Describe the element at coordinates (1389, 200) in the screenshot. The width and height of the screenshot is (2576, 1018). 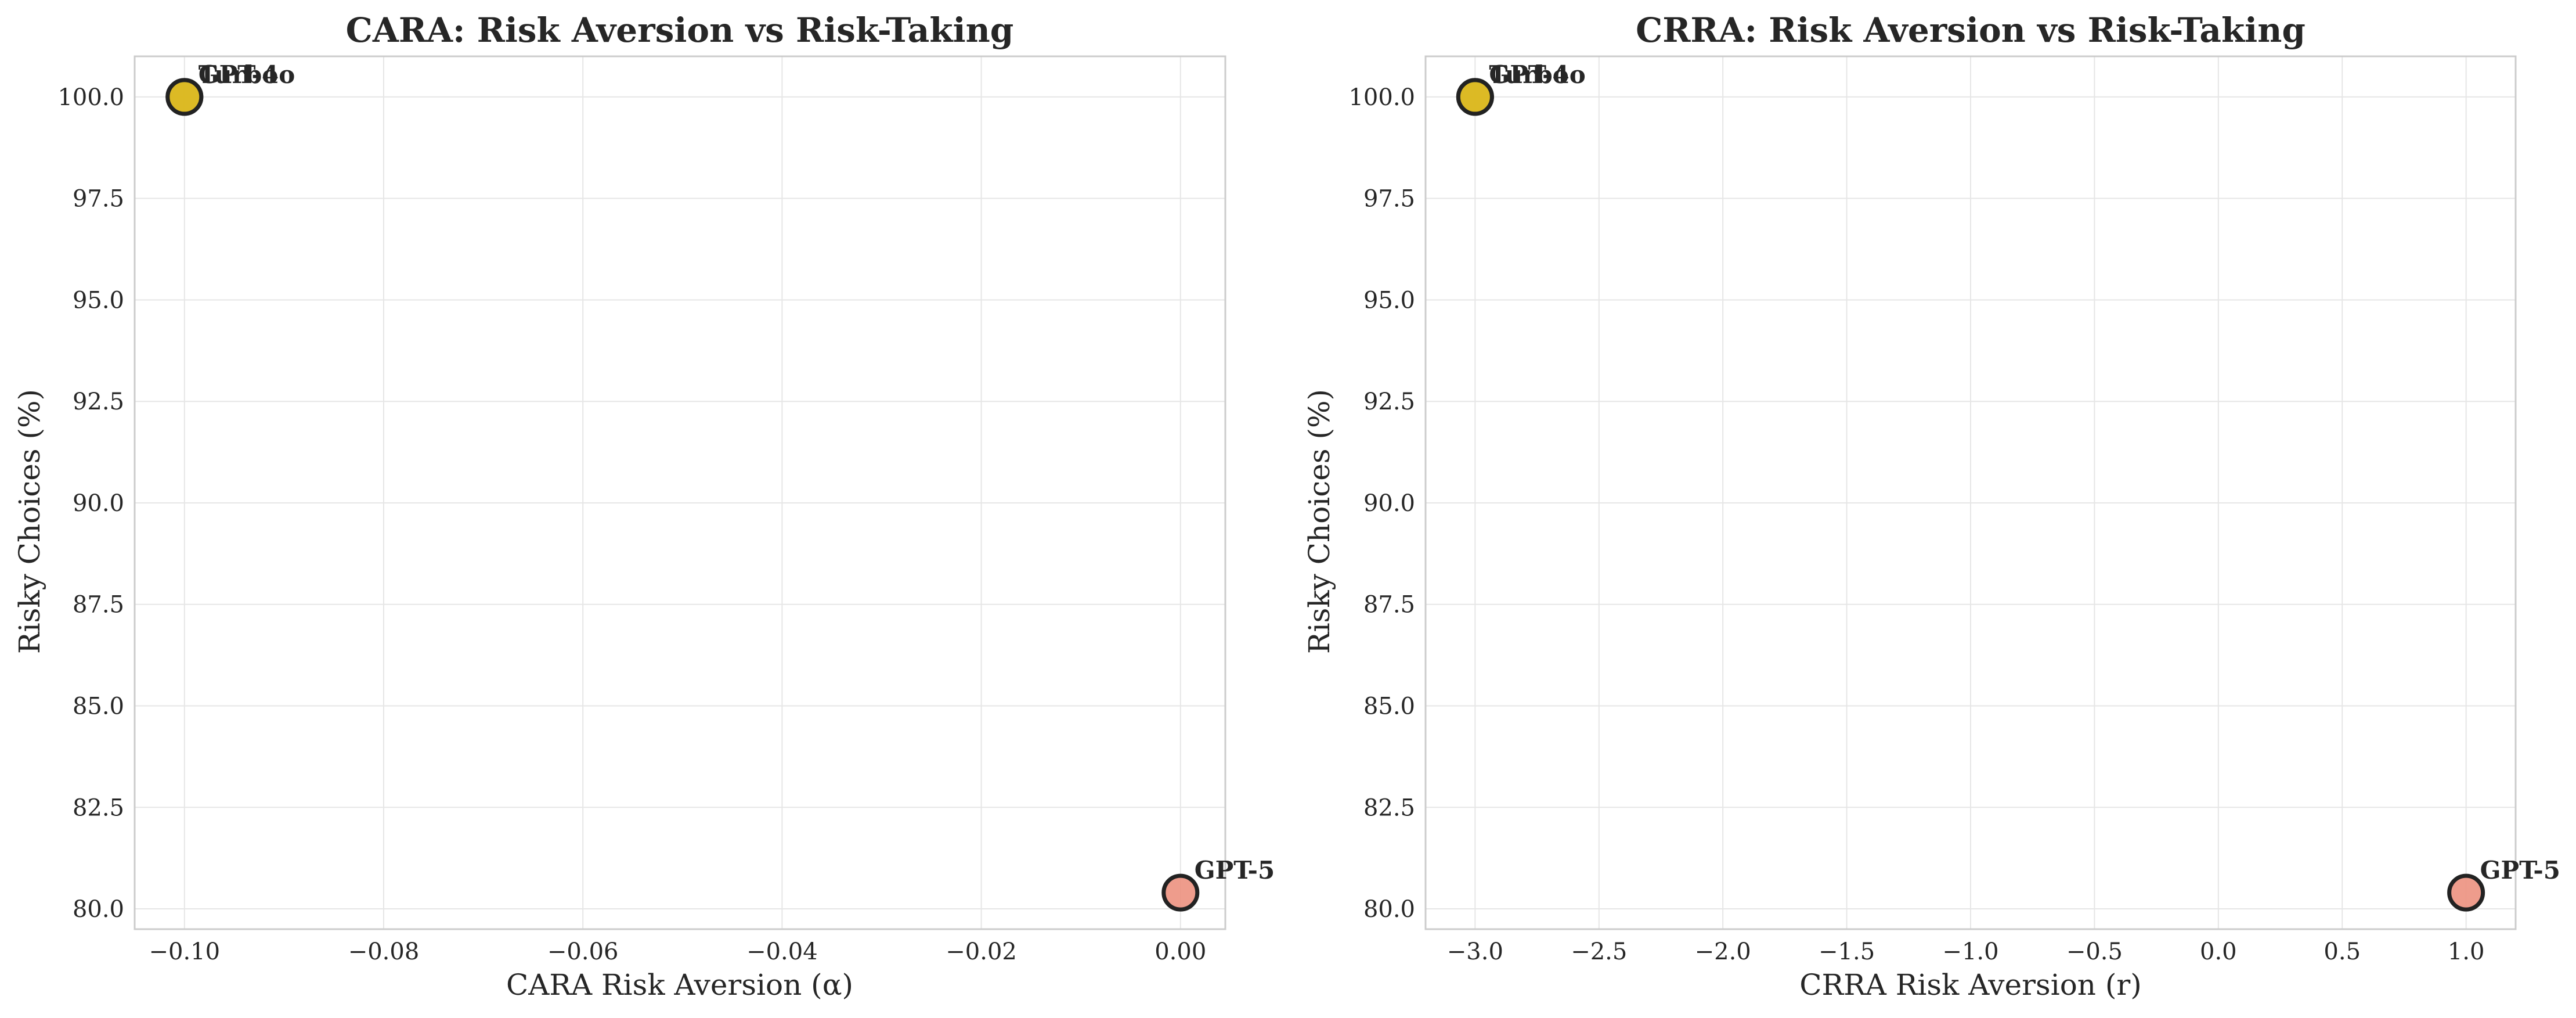
I see `crra-y-tick-label: 97.5` at that location.